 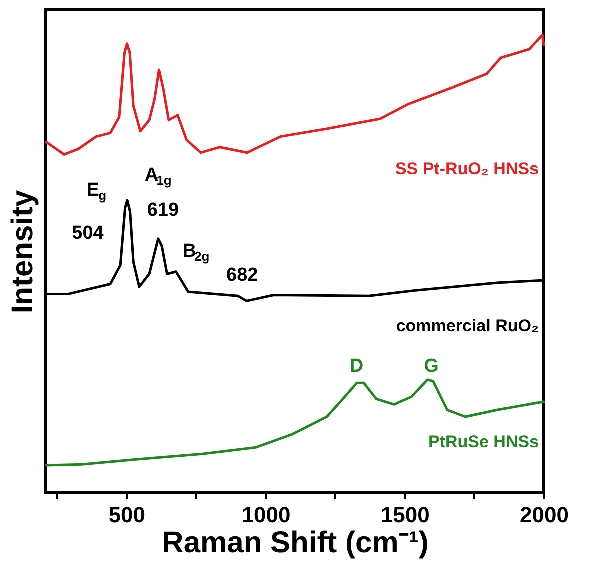 What do you see at coordinates (88, 233) in the screenshot?
I see `annotation: 504` at bounding box center [88, 233].